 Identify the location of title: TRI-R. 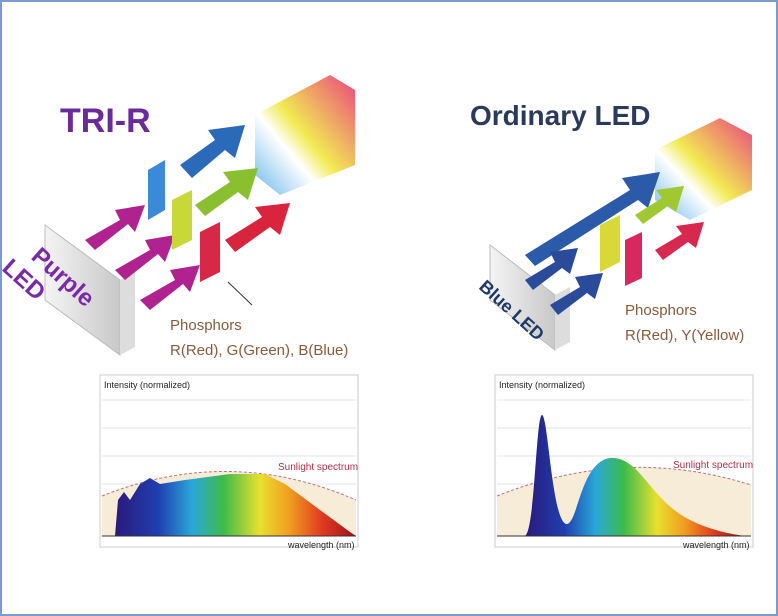
(105, 121).